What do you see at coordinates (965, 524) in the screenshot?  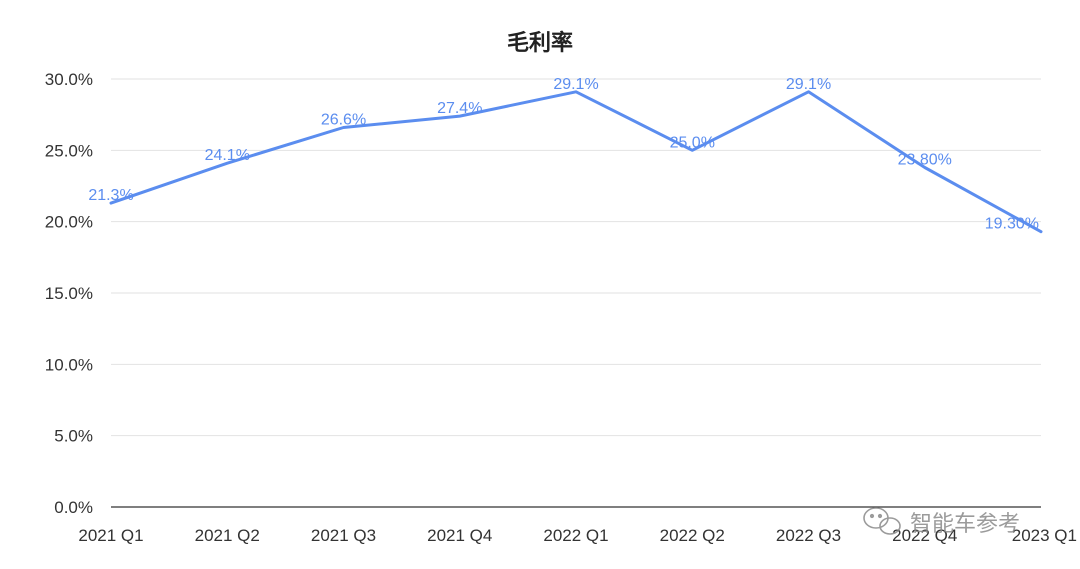 I see `watermark-text: 智能车参考` at bounding box center [965, 524].